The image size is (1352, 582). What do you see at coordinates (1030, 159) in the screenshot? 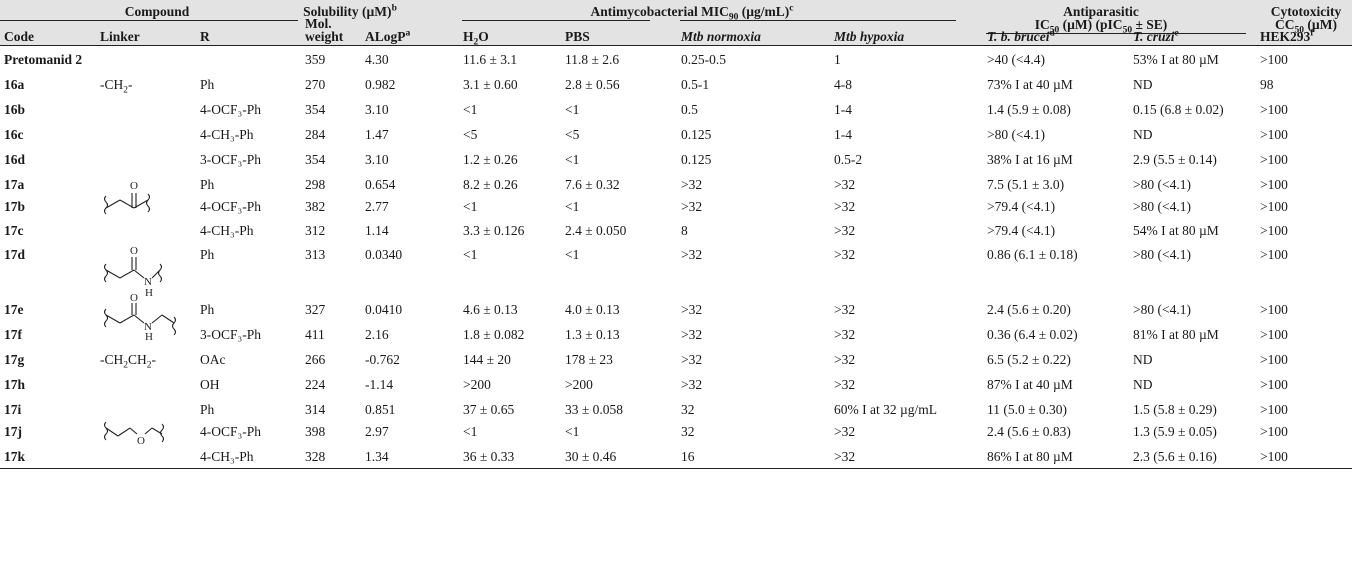
I see `cell-tbb: 38% I at 16 µM` at bounding box center [1030, 159].